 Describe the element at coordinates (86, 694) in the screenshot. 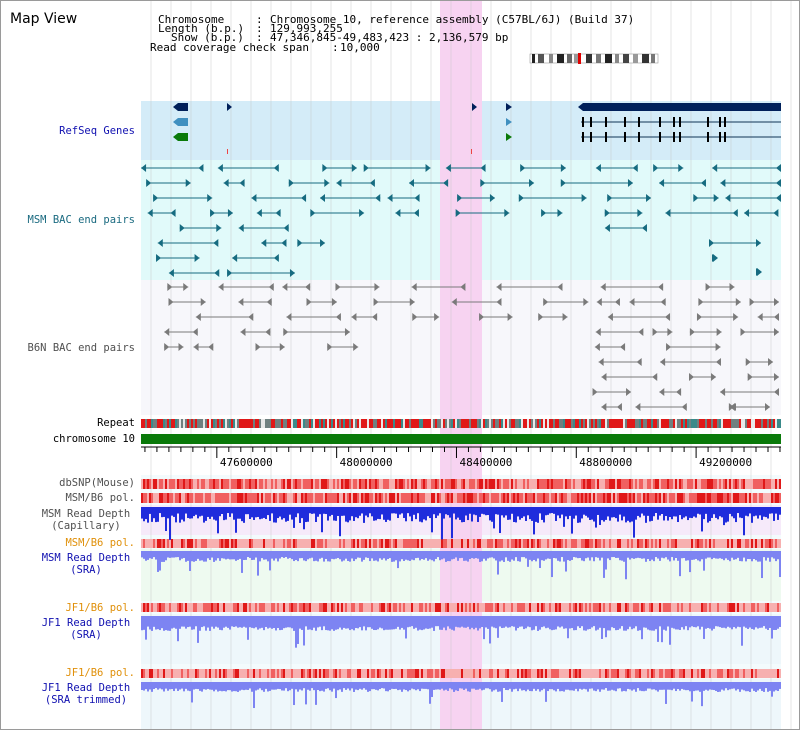

I see `track-label-jf1-read-depth-sra-trimmed: JF1 Read Depth (SRA trimmed)` at that location.